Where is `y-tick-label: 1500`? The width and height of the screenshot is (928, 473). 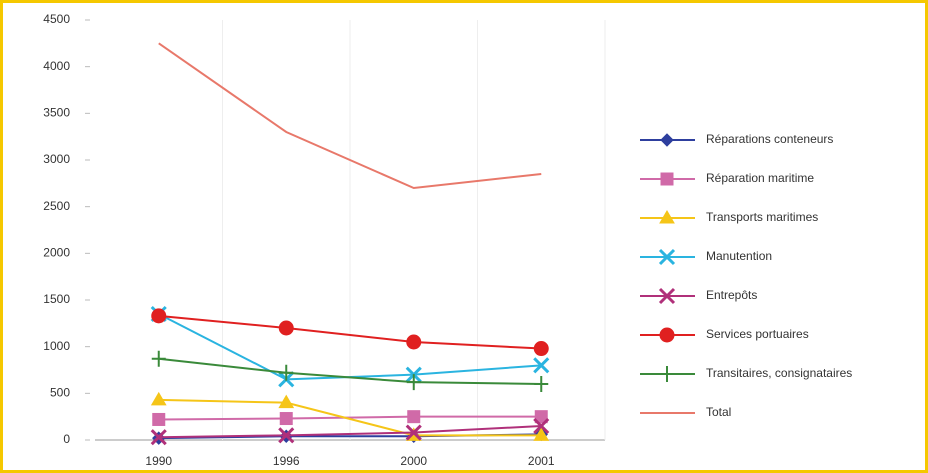
y-tick-label: 1500 is located at coordinates (56, 299).